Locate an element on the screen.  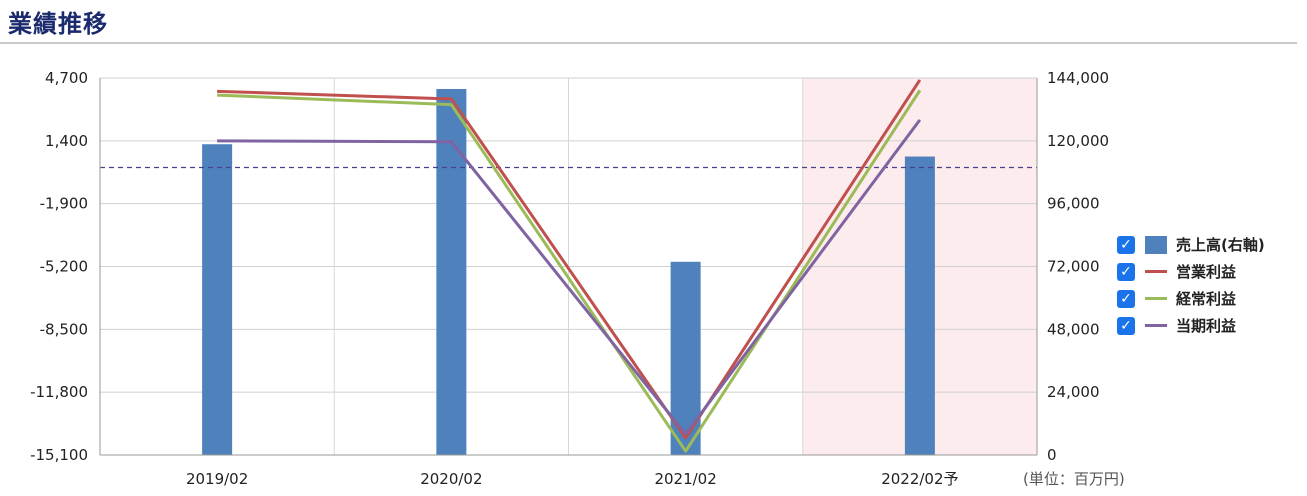
right-tick-label: 0 is located at coordinates (1052, 455).